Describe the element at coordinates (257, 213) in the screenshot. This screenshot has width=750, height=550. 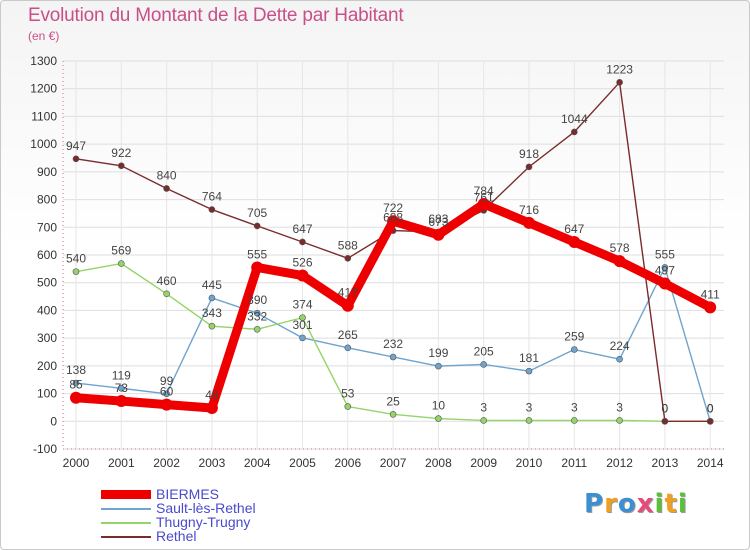
I see `data-label: 705` at that location.